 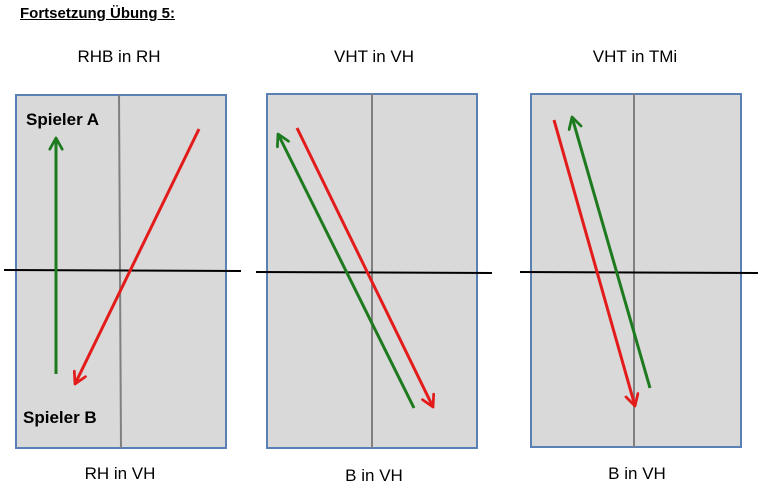 I want to click on panel-2-top-label: VHT in VH, so click(x=374, y=56).